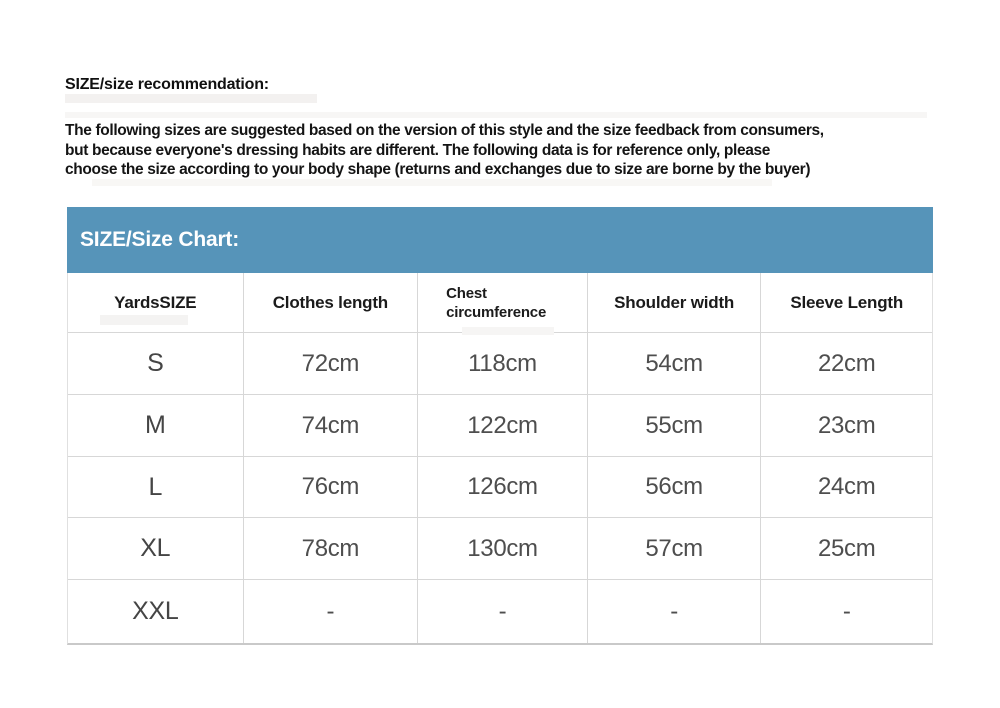 The width and height of the screenshot is (1000, 708). What do you see at coordinates (846, 486) in the screenshot?
I see `sleeve-length-value: 24cm` at bounding box center [846, 486].